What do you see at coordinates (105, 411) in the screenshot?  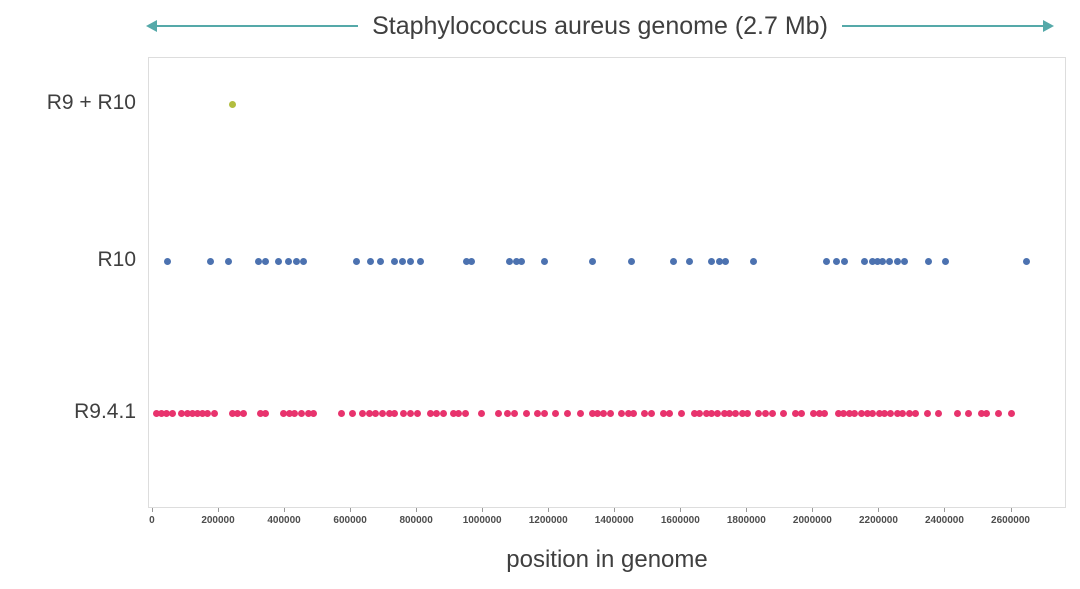 I see `row-label-r9-4-1: R9.4.1` at bounding box center [105, 411].